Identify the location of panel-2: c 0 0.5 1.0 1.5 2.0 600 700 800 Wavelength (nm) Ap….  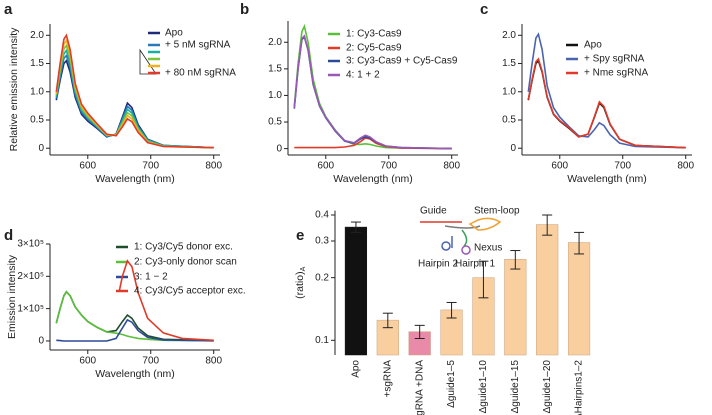
(587, 93).